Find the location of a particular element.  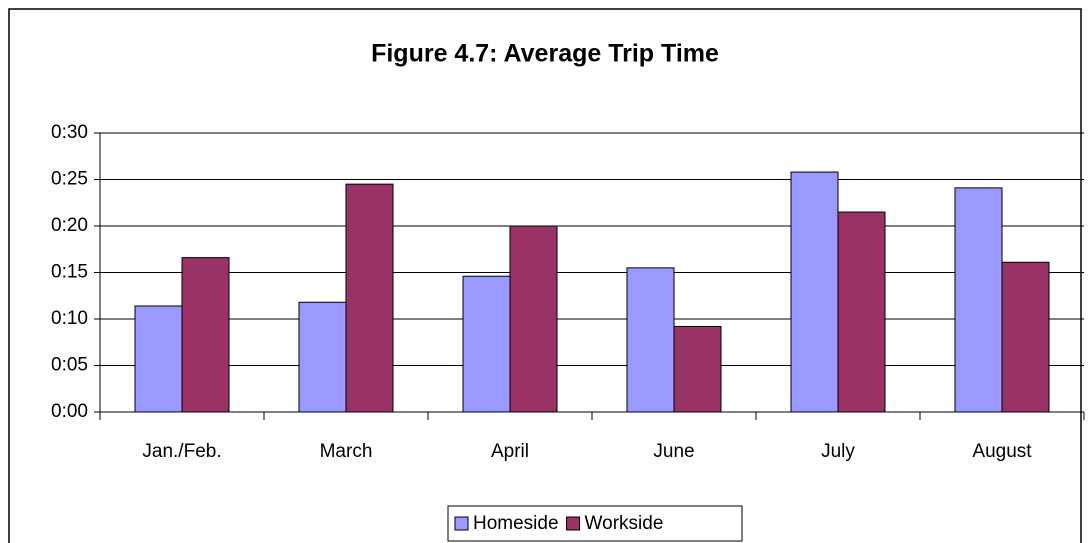

y-tick-label: 0:10 is located at coordinates (69, 318).